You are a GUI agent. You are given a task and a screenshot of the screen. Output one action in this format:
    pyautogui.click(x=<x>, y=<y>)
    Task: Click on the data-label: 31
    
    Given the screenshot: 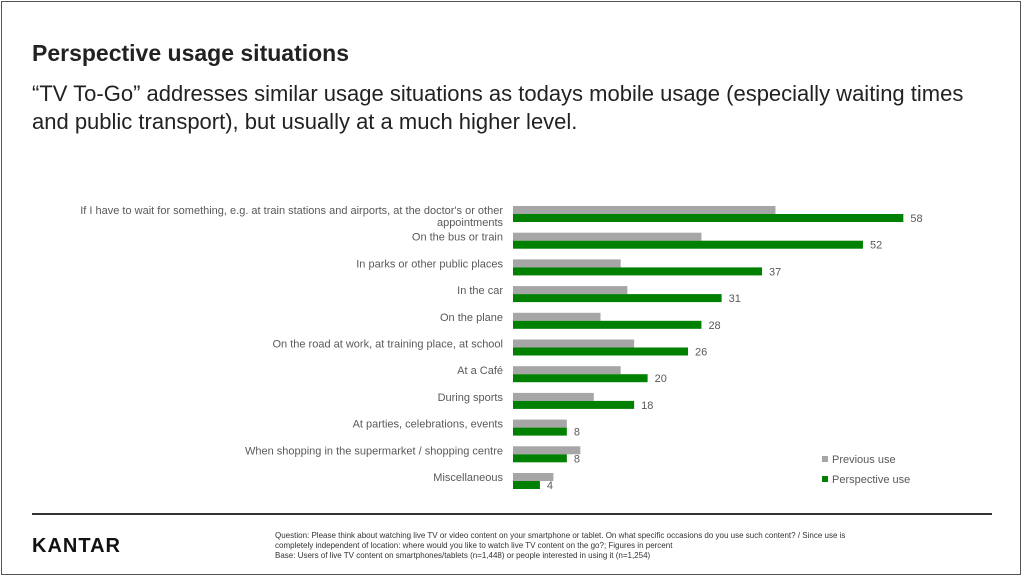 What is the action you would take?
    pyautogui.click(x=735, y=299)
    